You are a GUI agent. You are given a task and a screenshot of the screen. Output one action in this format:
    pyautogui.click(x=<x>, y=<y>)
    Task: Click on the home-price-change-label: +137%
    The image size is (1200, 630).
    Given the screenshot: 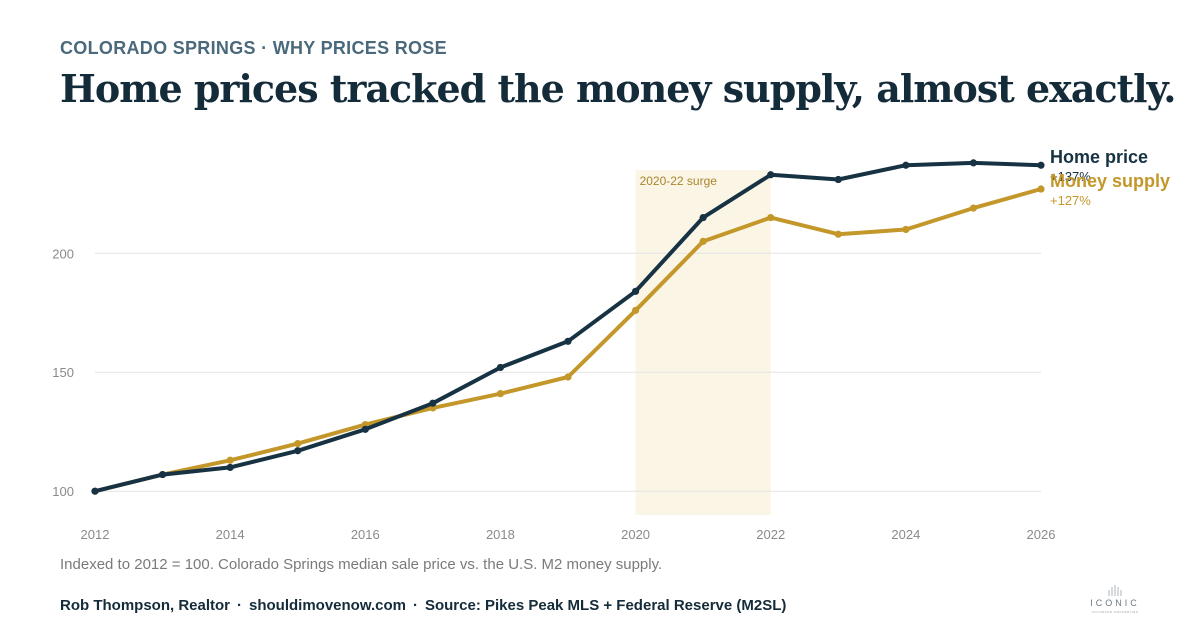 What is the action you would take?
    pyautogui.click(x=1070, y=176)
    